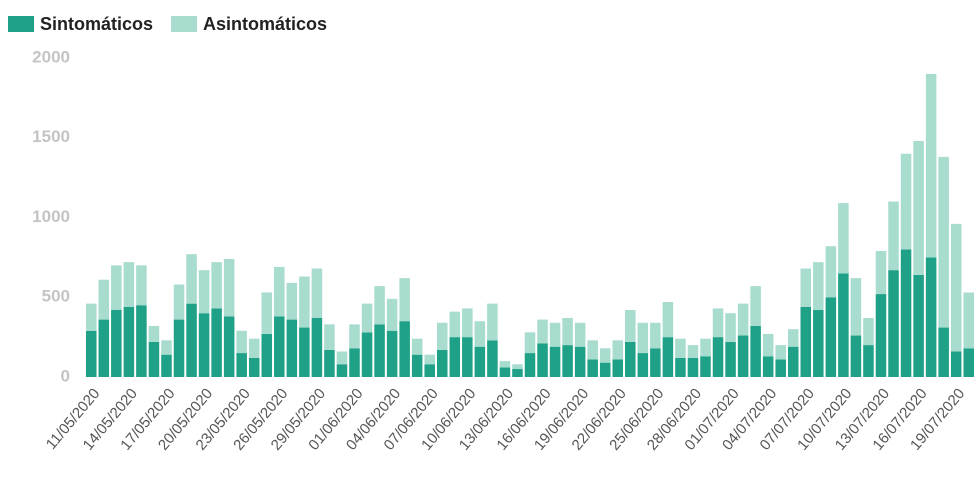 This screenshot has width=980, height=500. I want to click on y-tick-label: 1000, so click(51, 216).